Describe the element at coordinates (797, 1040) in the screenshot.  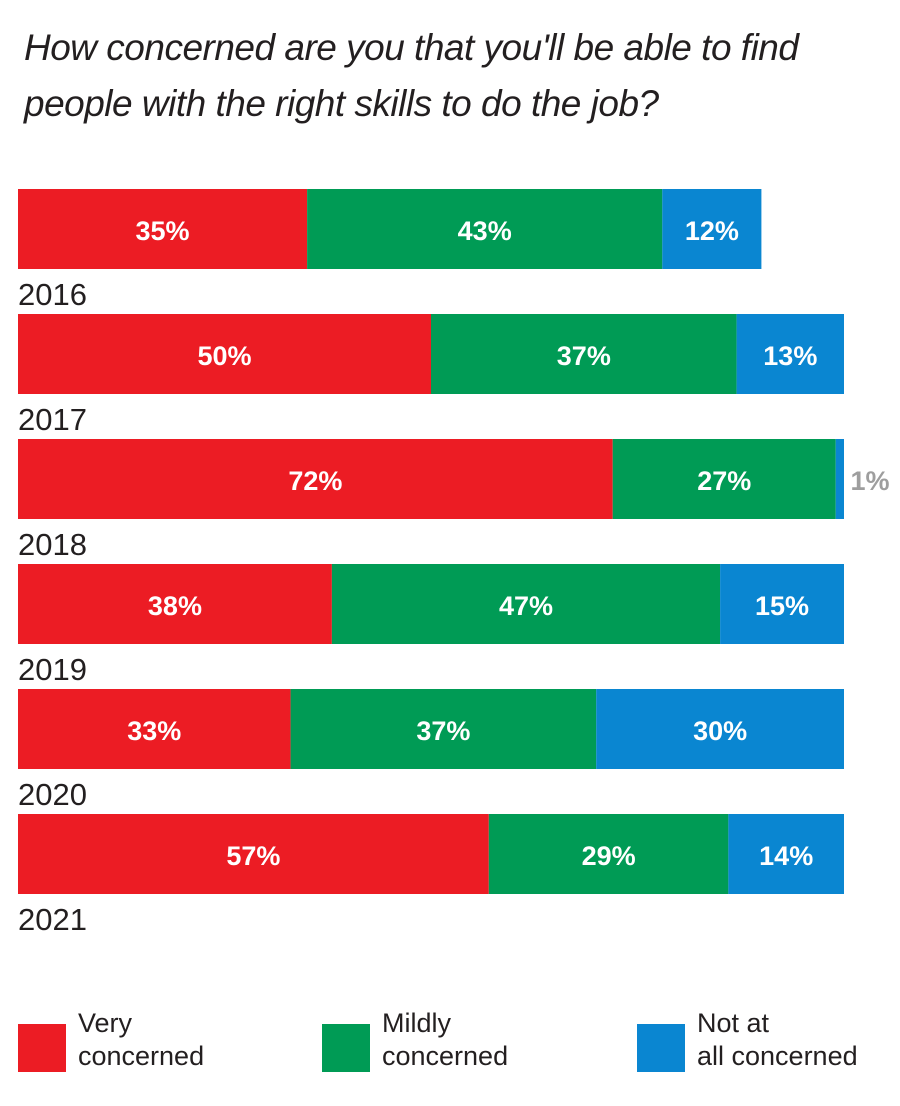
I see `legend-label-not-at-all-concerned: Not at all concerned` at that location.